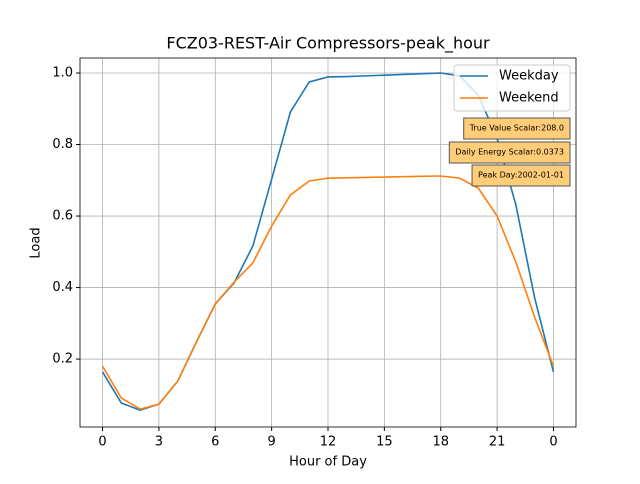 The width and height of the screenshot is (640, 484). I want to click on legend-label: Weekend, so click(529, 98).